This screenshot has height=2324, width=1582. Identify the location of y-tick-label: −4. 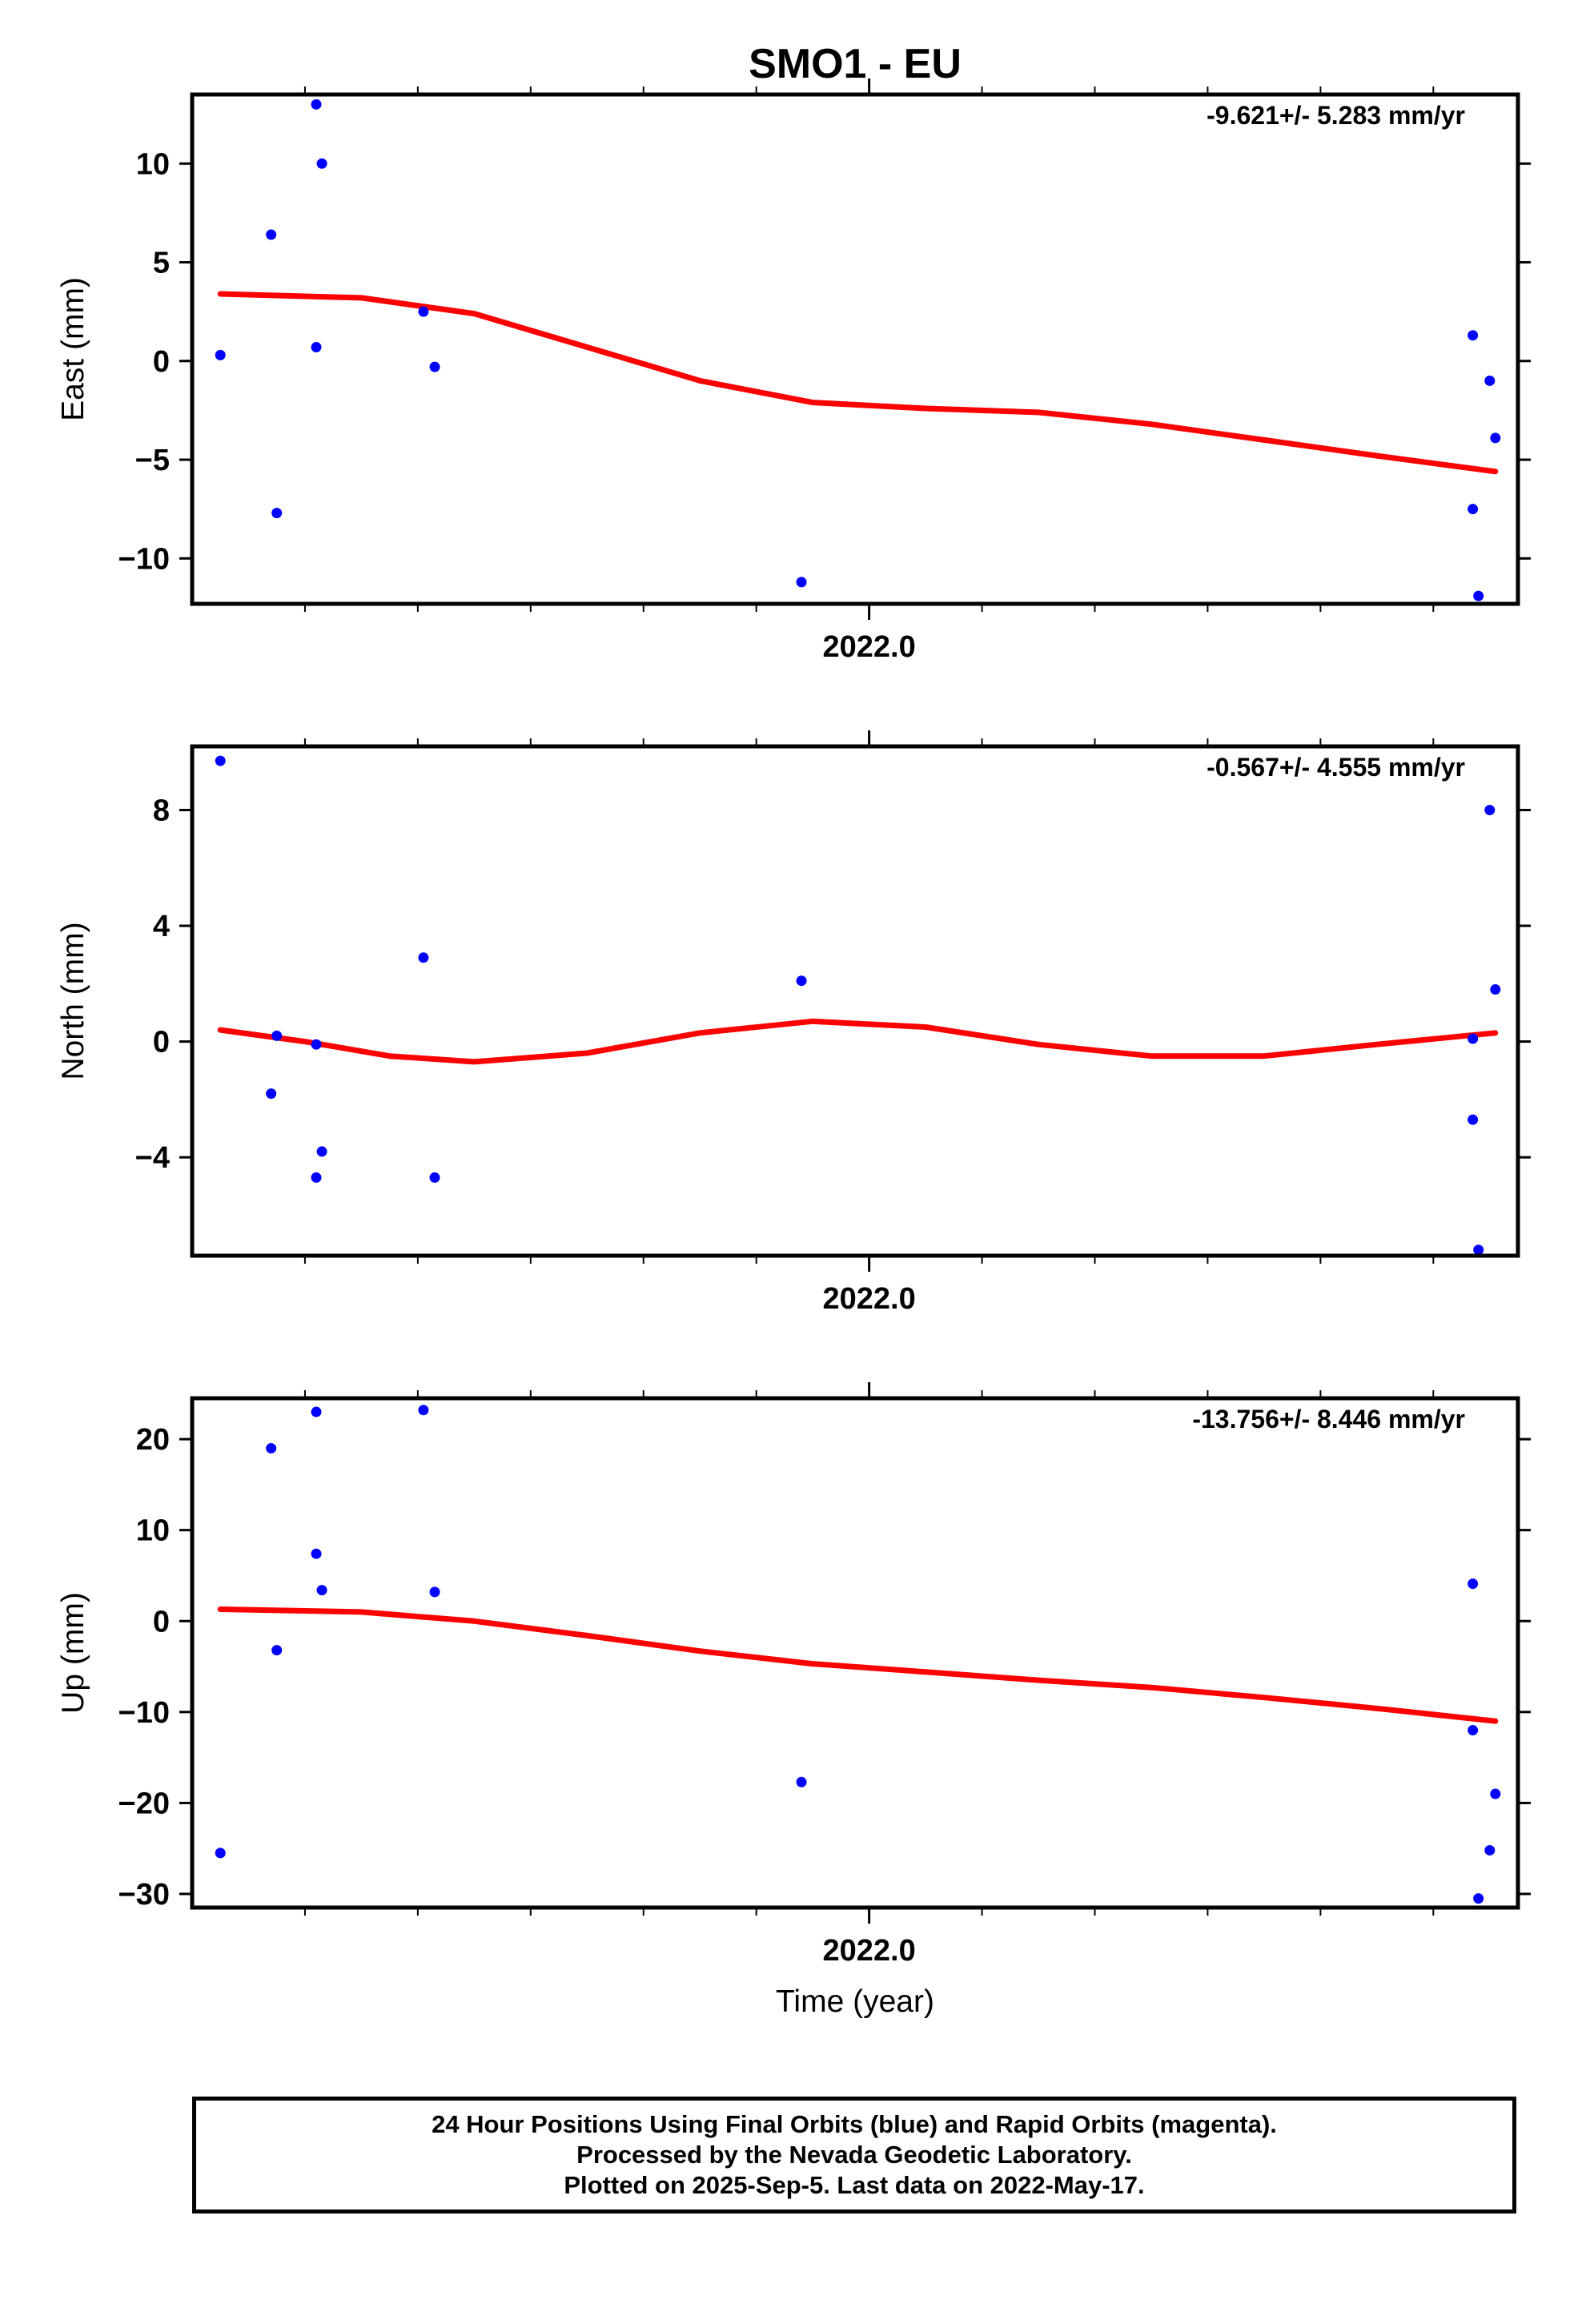
(152, 1158).